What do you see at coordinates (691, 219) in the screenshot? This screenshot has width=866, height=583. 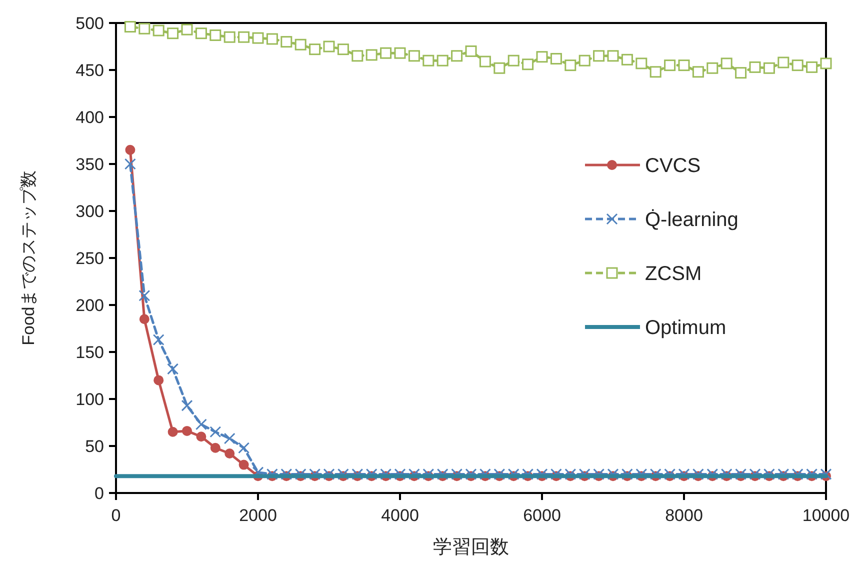 I see `legend-label: Q̇-learning` at bounding box center [691, 219].